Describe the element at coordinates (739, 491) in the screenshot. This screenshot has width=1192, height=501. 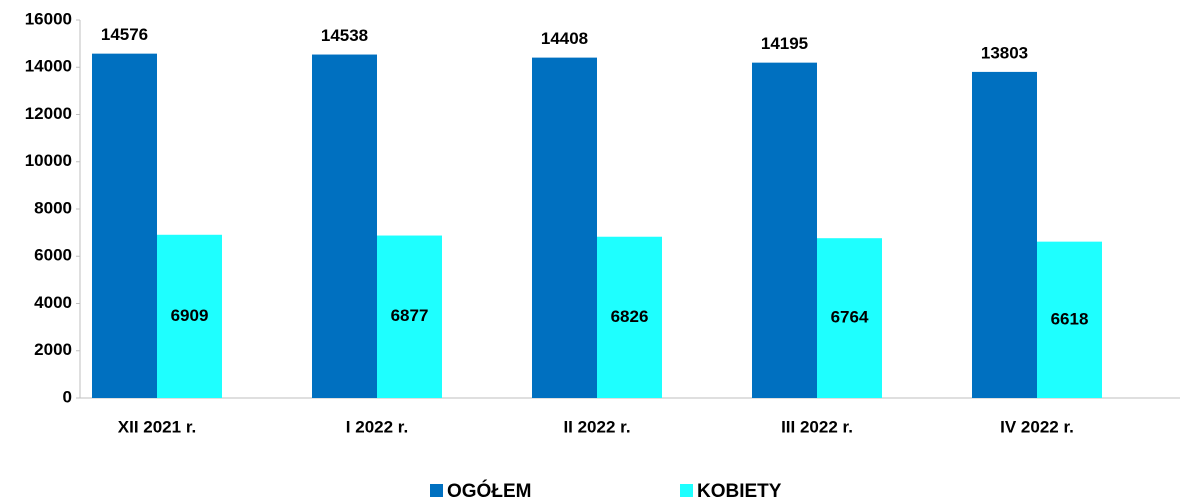
I see `legend-label: KOBIETY` at that location.